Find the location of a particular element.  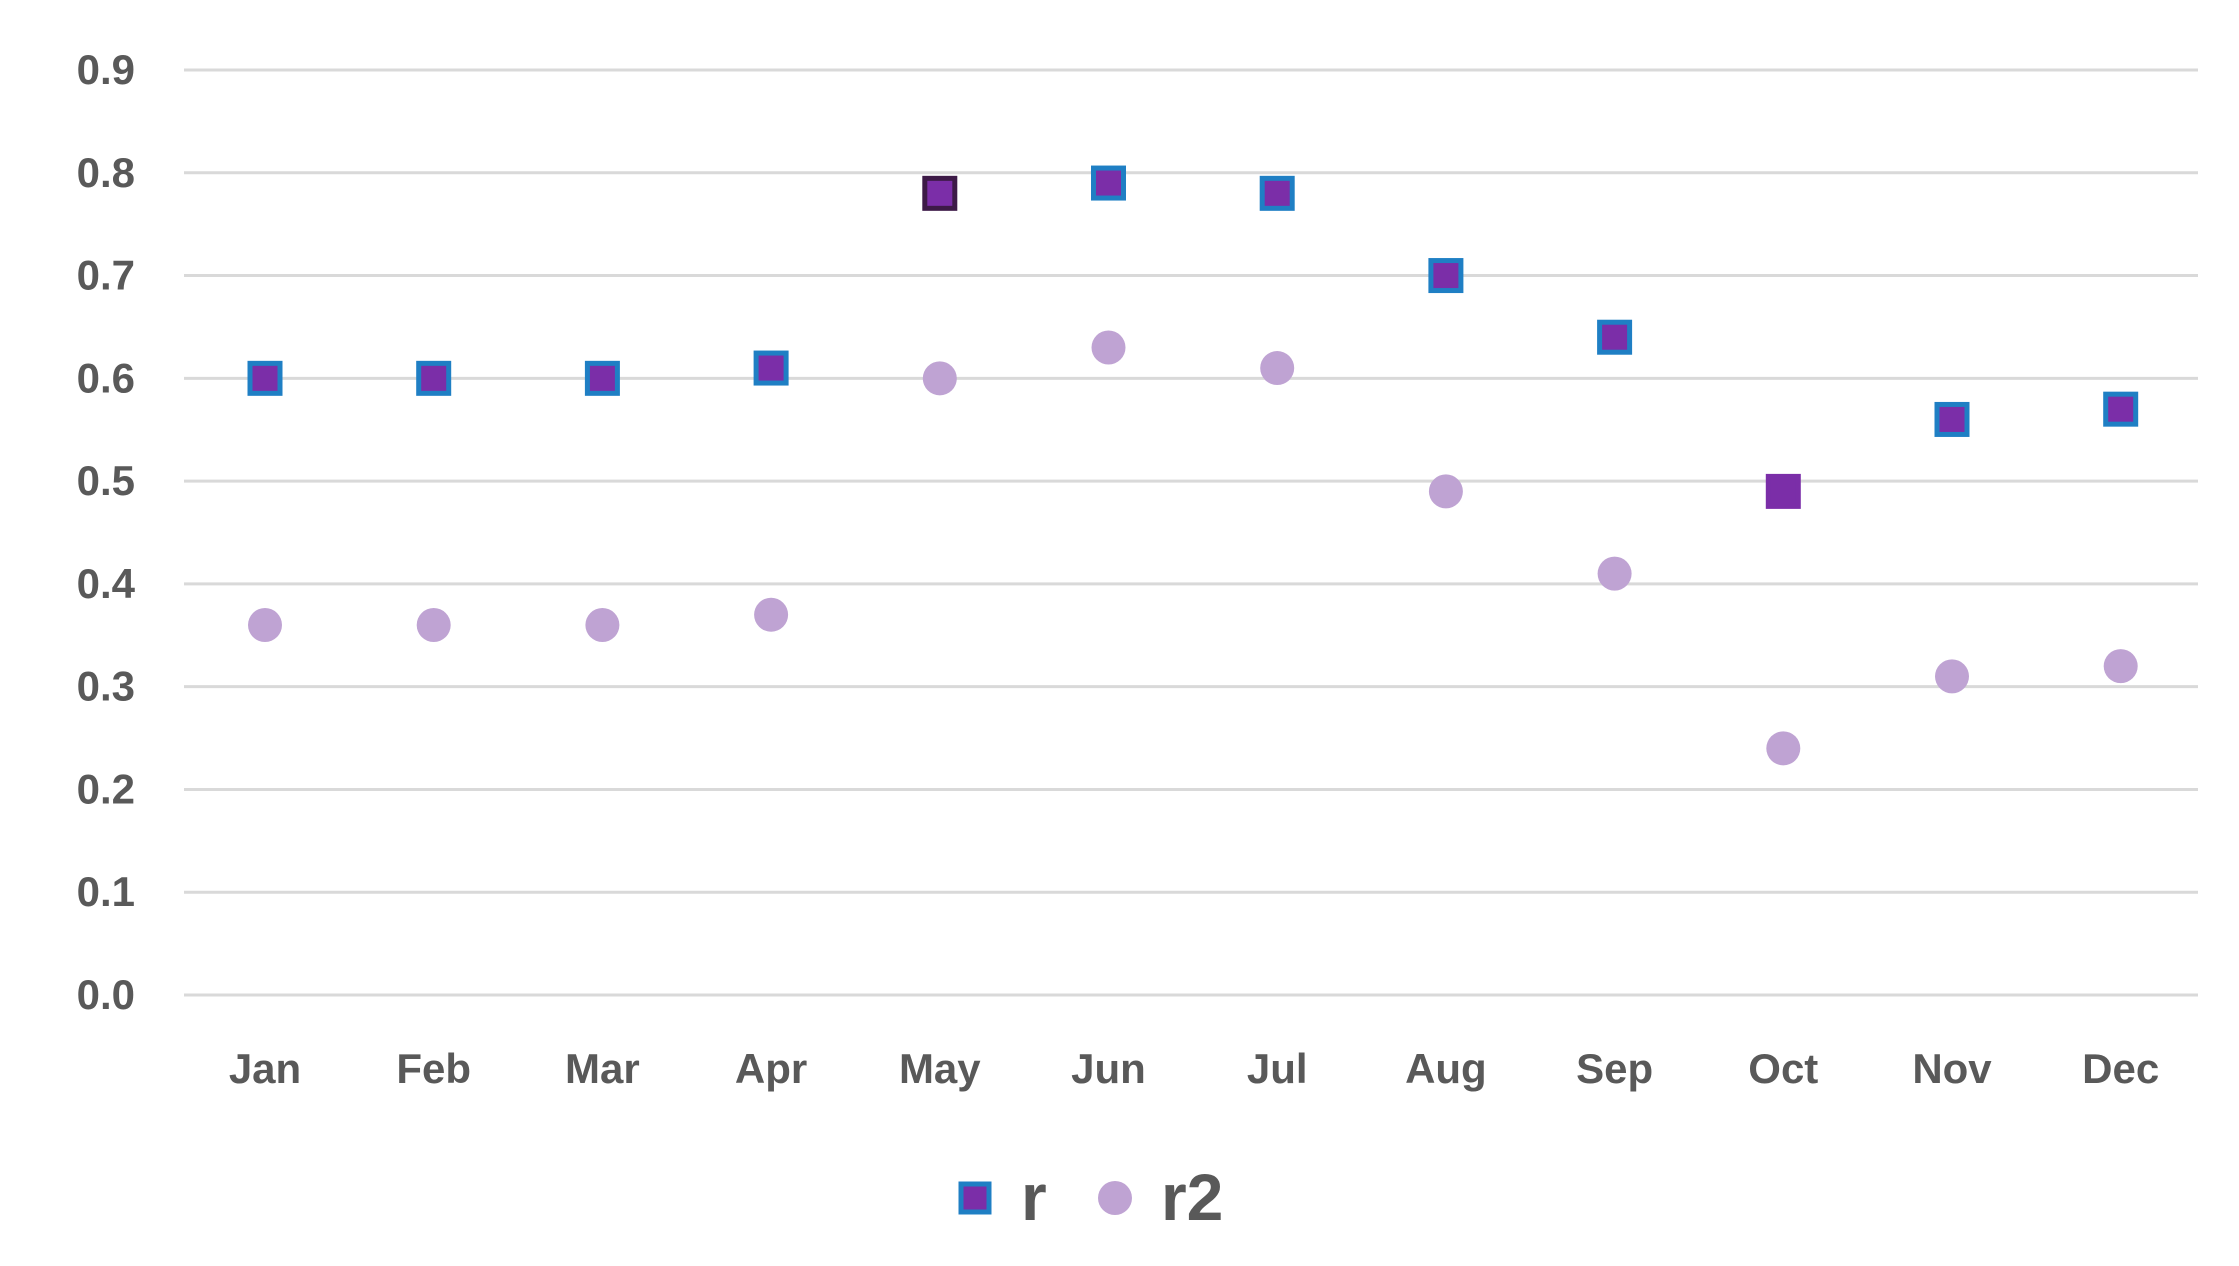

legend: r r2 is located at coordinates (1090, 1197).